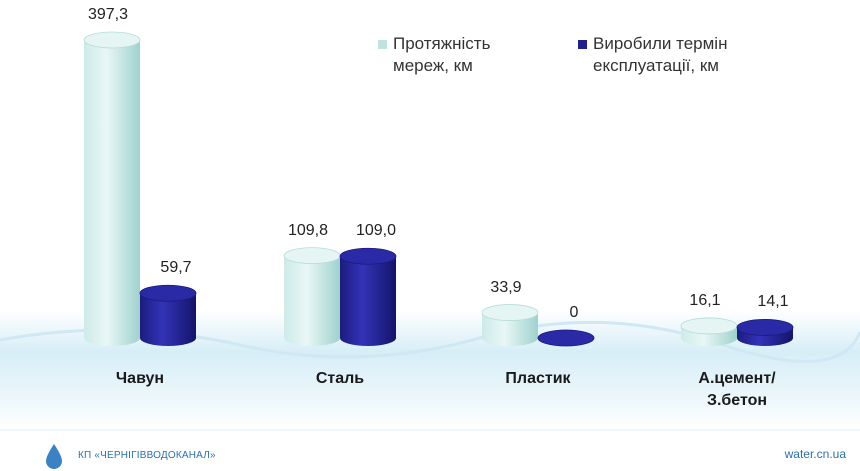 This screenshot has height=471, width=860. What do you see at coordinates (442, 54) in the screenshot?
I see `legend-label: Протяжність мереж, км` at bounding box center [442, 54].